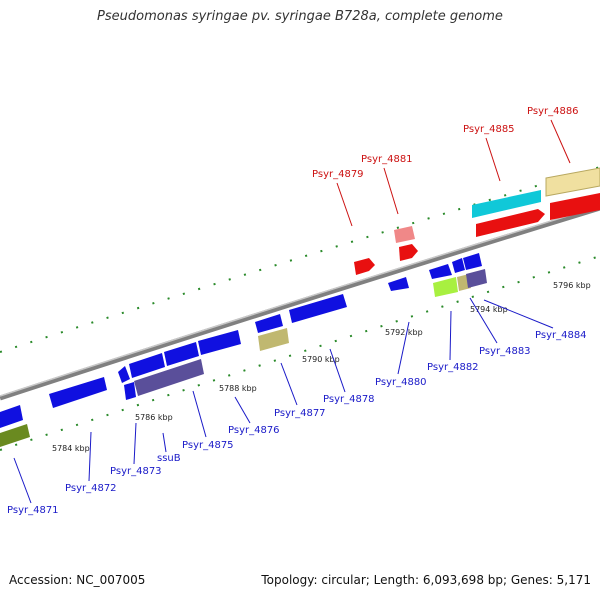 The image size is (600, 600). Describe the element at coordinates (572, 285) in the screenshot. I see `kbp-tick: 5796 kbp` at that location.